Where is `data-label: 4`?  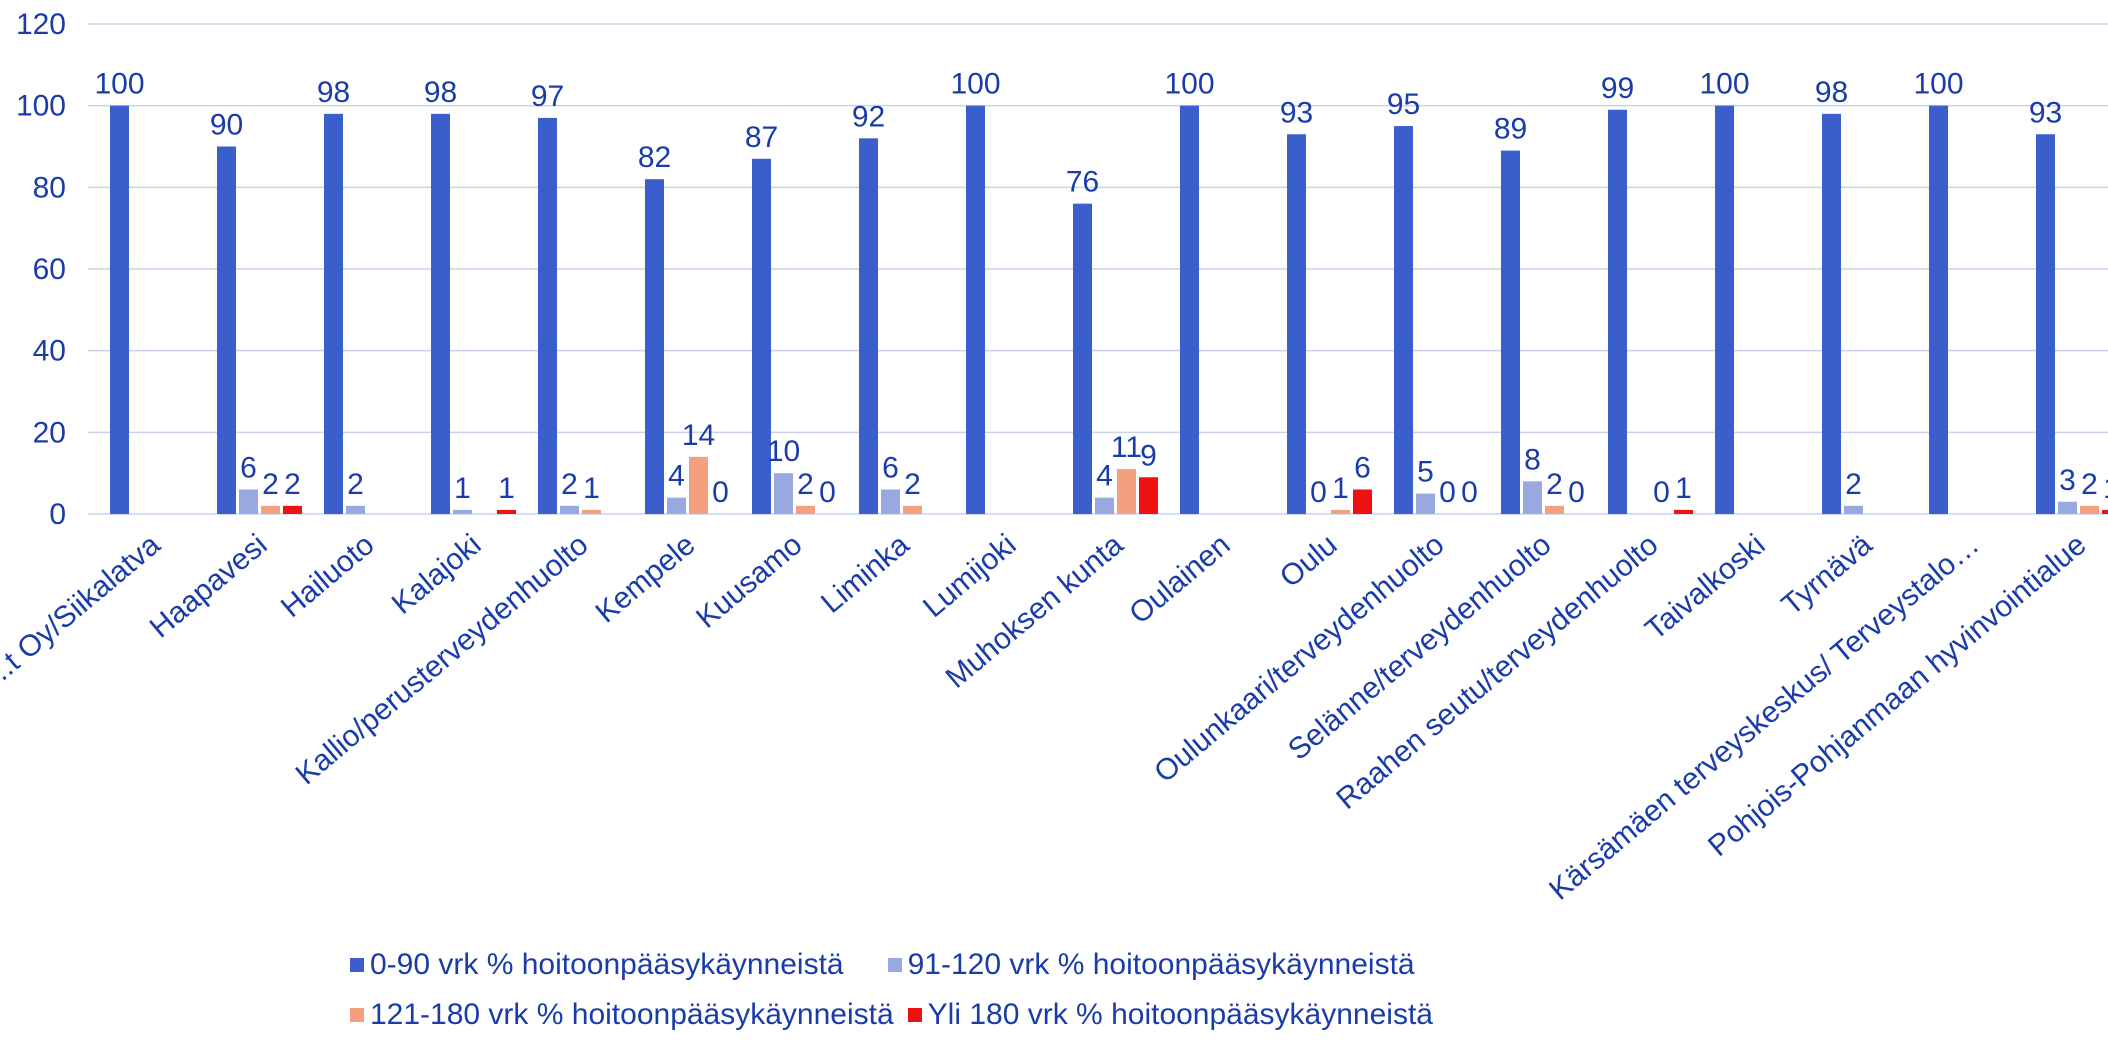 data-label: 4 is located at coordinates (1104, 476).